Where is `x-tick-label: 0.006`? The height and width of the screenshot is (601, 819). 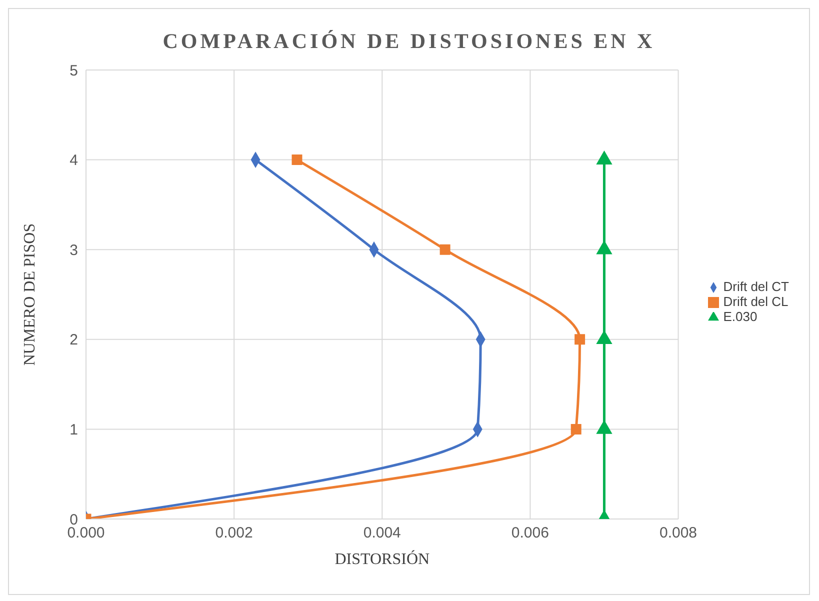
x-tick-label: 0.006 is located at coordinates (530, 533).